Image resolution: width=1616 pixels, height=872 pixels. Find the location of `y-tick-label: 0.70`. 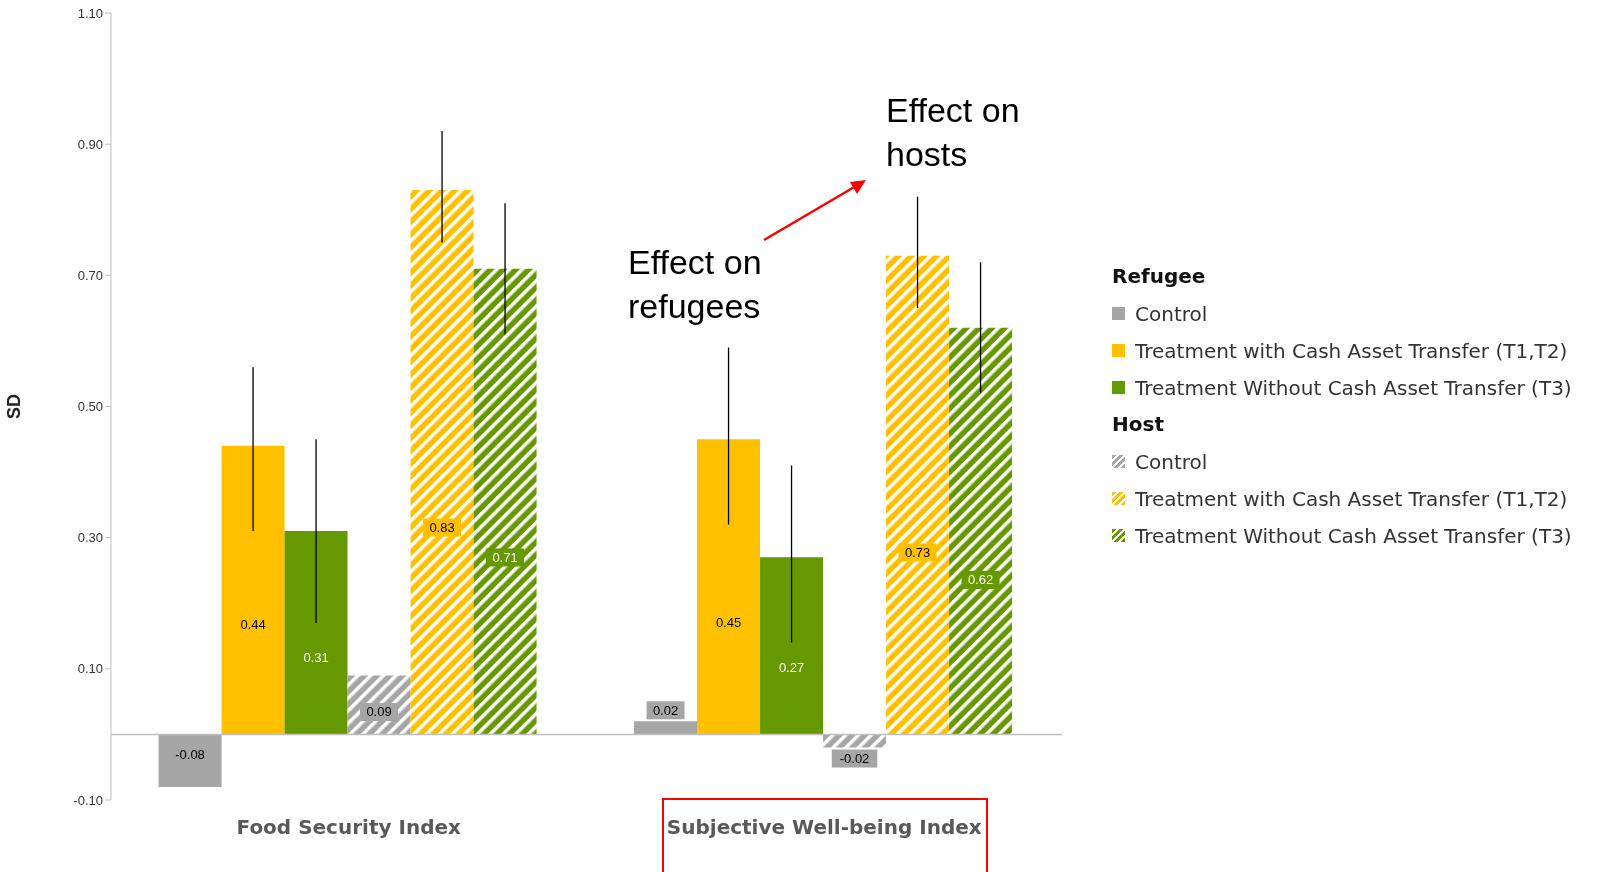

y-tick-label: 0.70 is located at coordinates (90, 275).